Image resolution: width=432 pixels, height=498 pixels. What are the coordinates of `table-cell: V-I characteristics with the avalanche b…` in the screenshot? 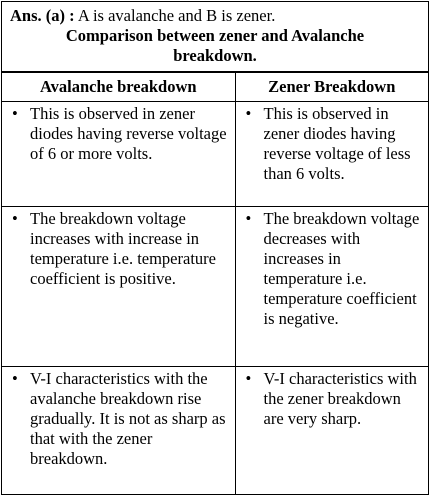 It's located at (119, 430).